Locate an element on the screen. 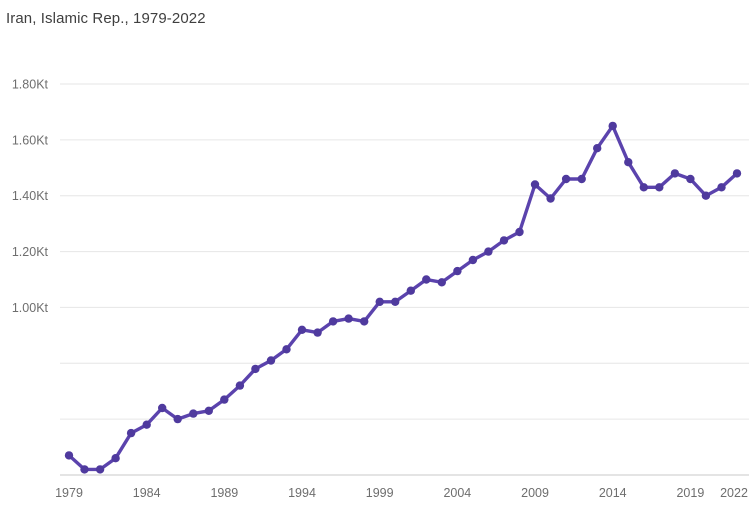 The height and width of the screenshot is (520, 754). x-tick-label: 1979 is located at coordinates (69, 493).